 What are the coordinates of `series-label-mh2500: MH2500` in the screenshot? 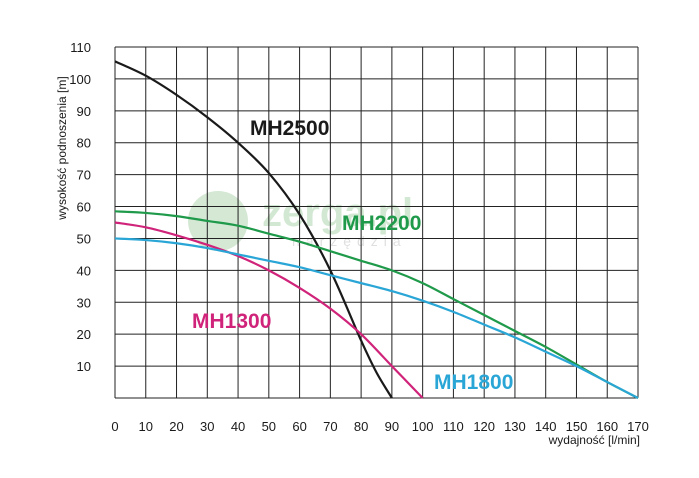 It's located at (289, 128).